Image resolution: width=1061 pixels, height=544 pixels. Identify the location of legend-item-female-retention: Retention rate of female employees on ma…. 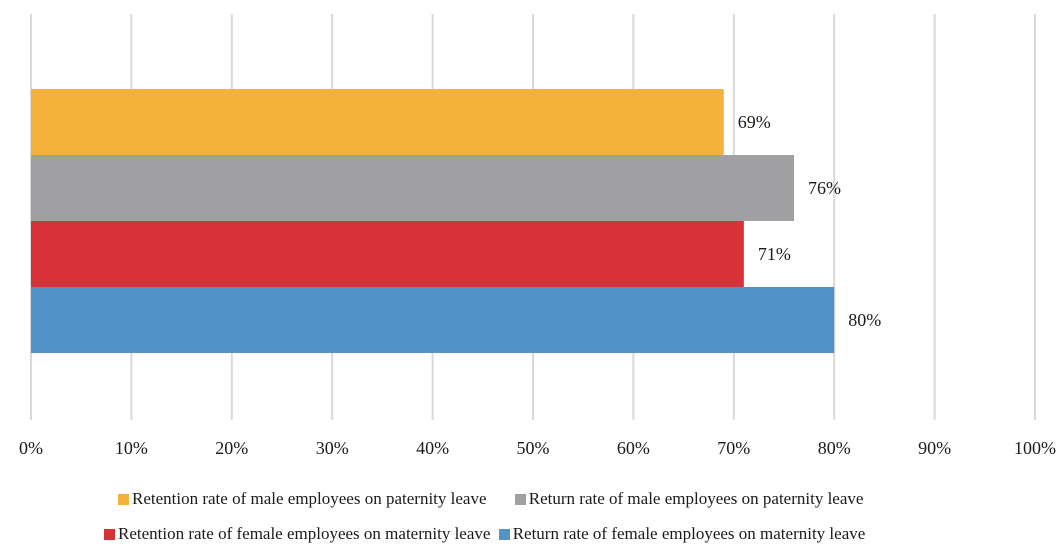
(297, 534).